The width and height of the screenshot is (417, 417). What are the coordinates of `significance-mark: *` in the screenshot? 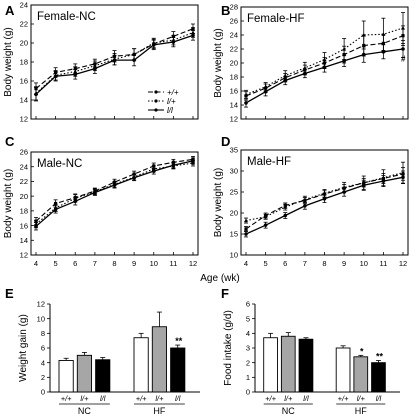 It's located at (362, 351).